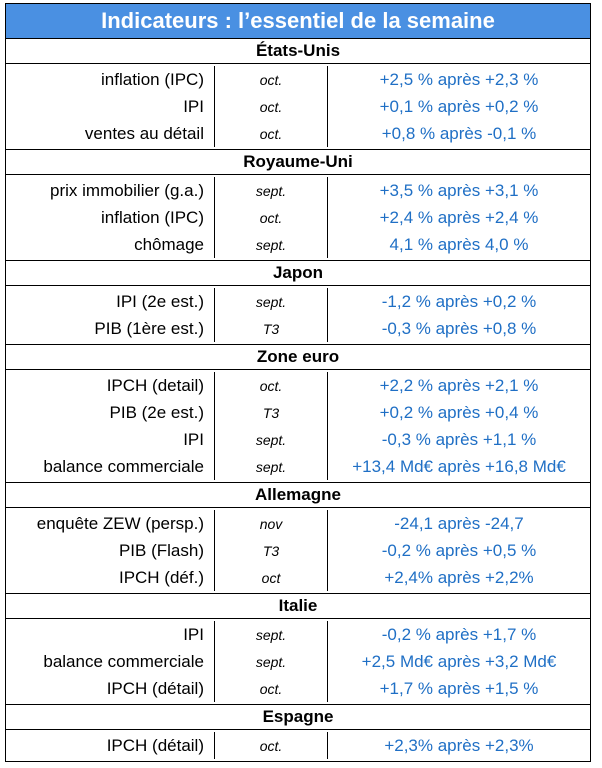 This screenshot has height=768, width=602. I want to click on table-row: IPI oct. +0,1 % après +0,2 %, so click(298, 106).